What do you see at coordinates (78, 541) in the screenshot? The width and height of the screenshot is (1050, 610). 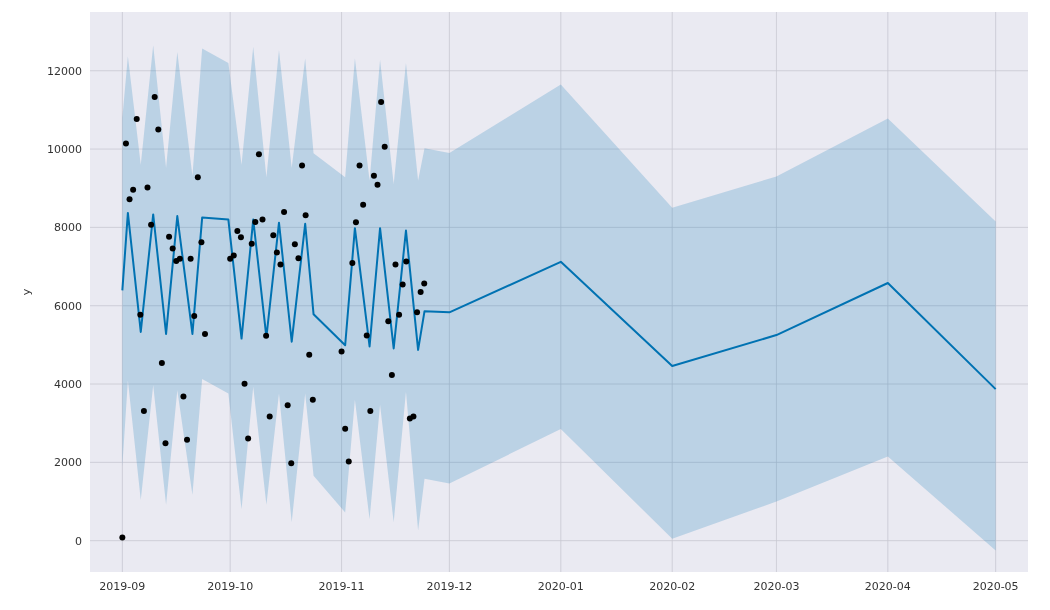 I see `y-tick-label: 0` at bounding box center [78, 541].